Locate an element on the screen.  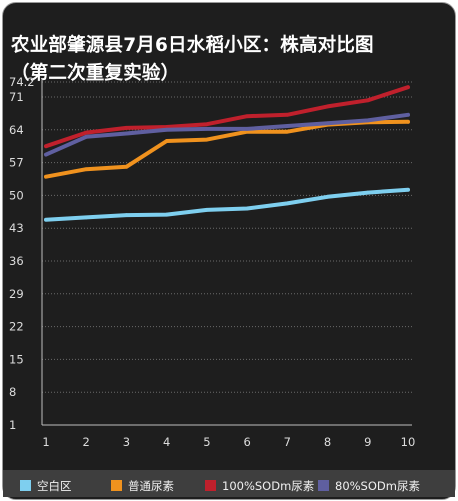
legend-label: 100%SODm尿素 is located at coordinates (268, 486).